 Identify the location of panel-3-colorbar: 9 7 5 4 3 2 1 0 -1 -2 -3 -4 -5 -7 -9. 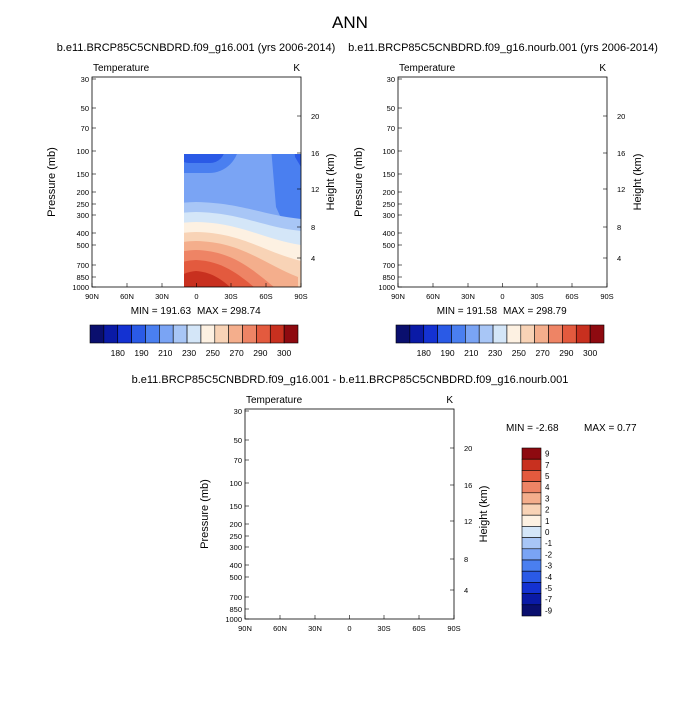
(537, 532).